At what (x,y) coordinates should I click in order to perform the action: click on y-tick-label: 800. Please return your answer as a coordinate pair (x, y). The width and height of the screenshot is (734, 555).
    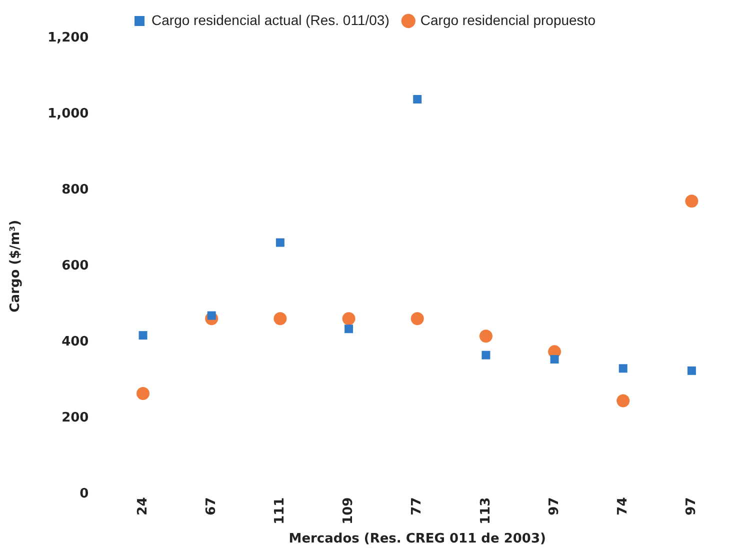
    Looking at the image, I should click on (75, 190).